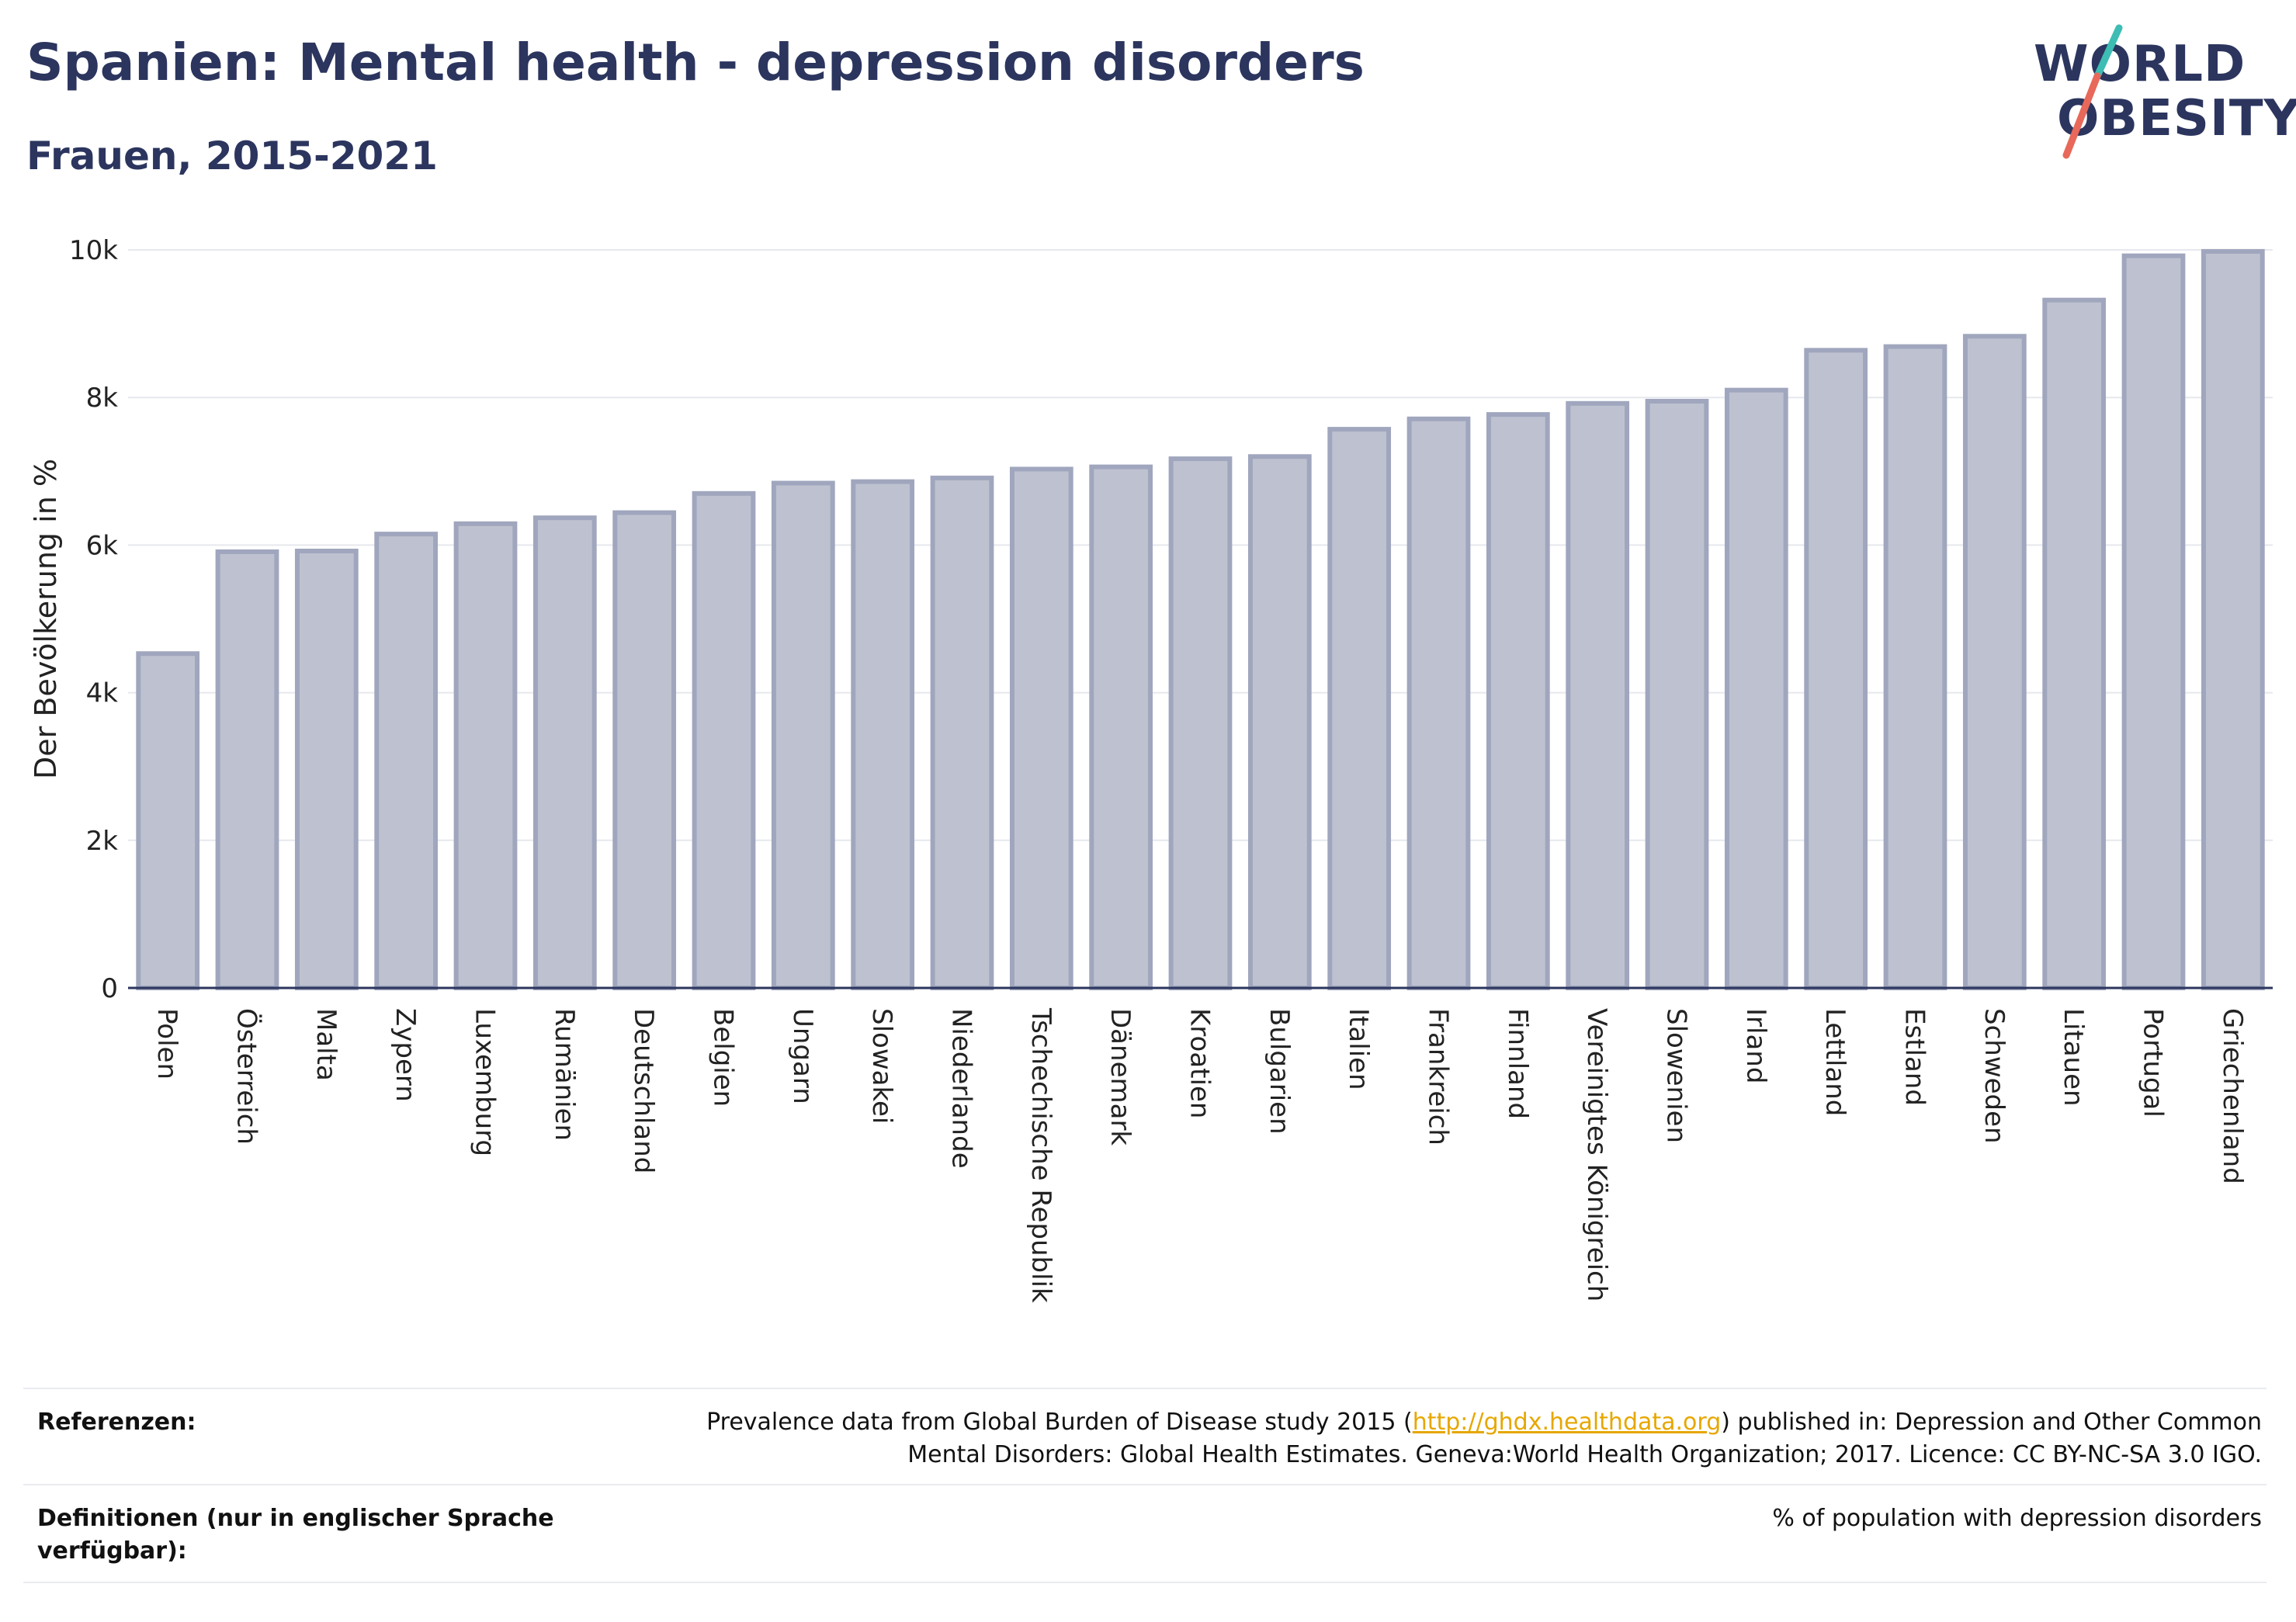 The width and height of the screenshot is (2296, 1622). Describe the element at coordinates (1145, 1388) in the screenshot. I see `footer-divider-top` at that location.